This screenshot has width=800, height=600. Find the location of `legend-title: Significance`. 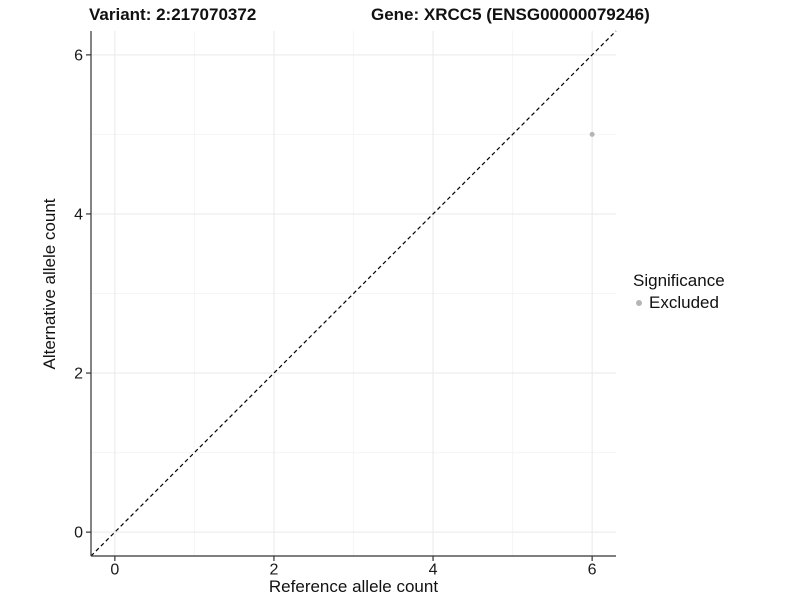

legend-title: Significance is located at coordinates (679, 280).